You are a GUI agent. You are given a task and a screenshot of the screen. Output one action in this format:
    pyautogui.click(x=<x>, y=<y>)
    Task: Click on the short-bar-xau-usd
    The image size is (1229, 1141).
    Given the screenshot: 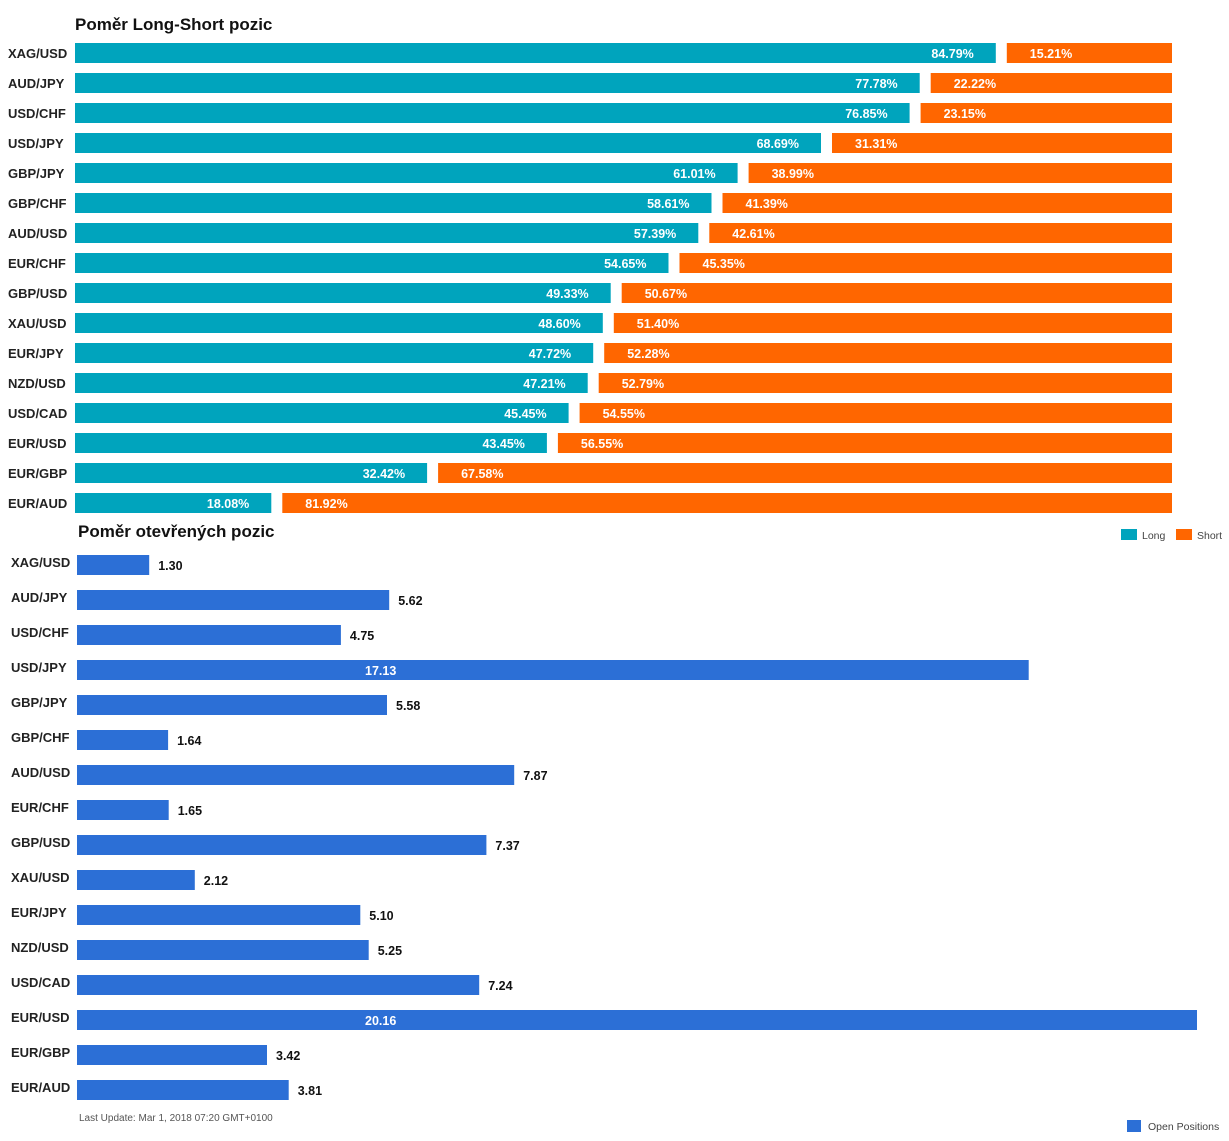 What is the action you would take?
    pyautogui.click(x=892, y=323)
    